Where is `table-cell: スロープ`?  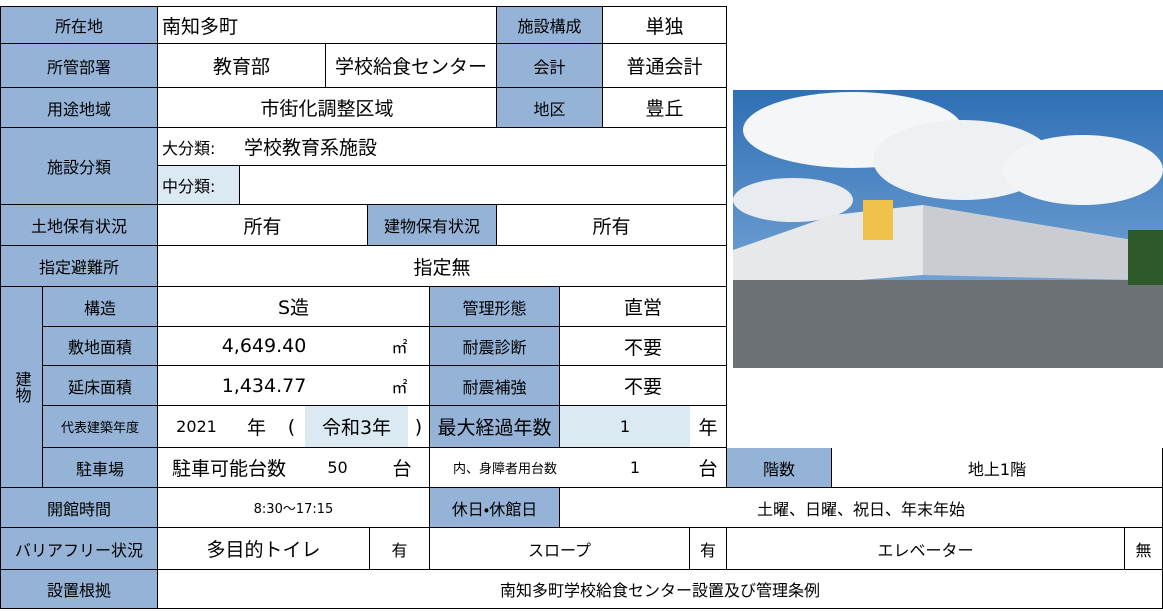
table-cell: スロープ is located at coordinates (560, 549).